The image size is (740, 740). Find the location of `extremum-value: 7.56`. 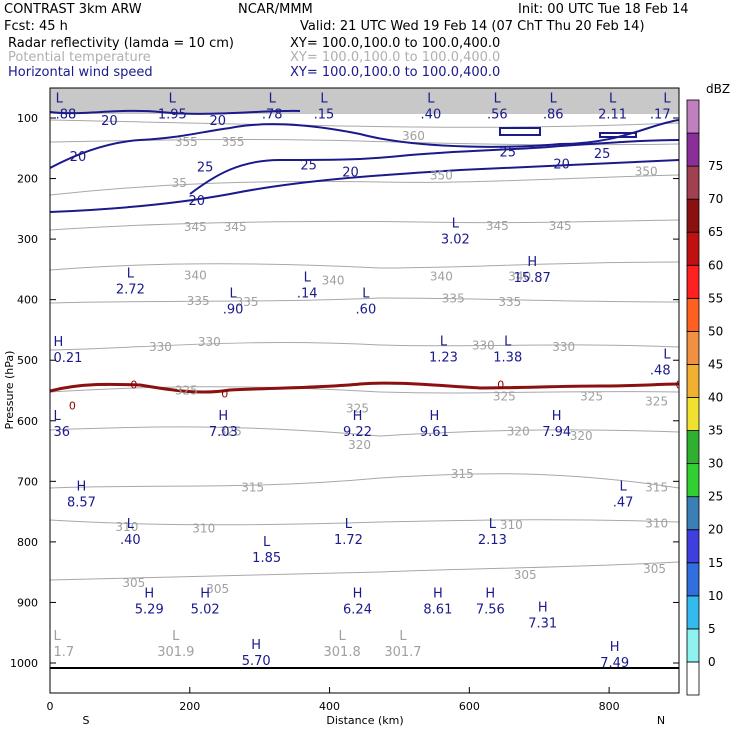

extremum-value: 7.56 is located at coordinates (490, 609).